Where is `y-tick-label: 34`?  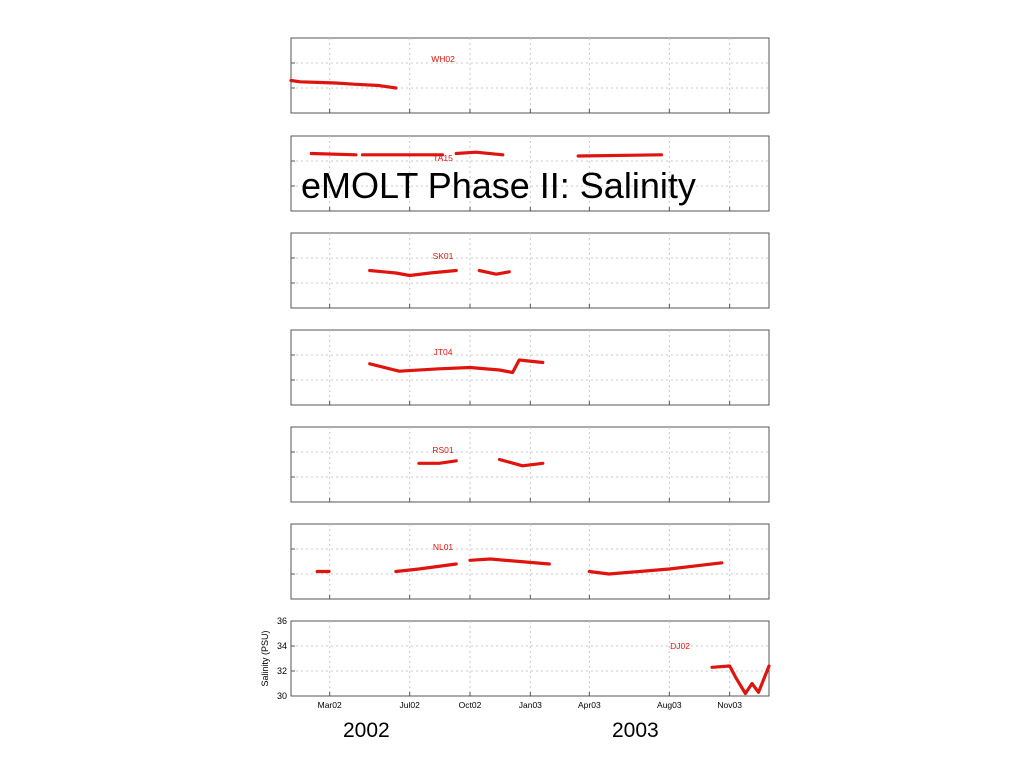
y-tick-label: 34 is located at coordinates (282, 646).